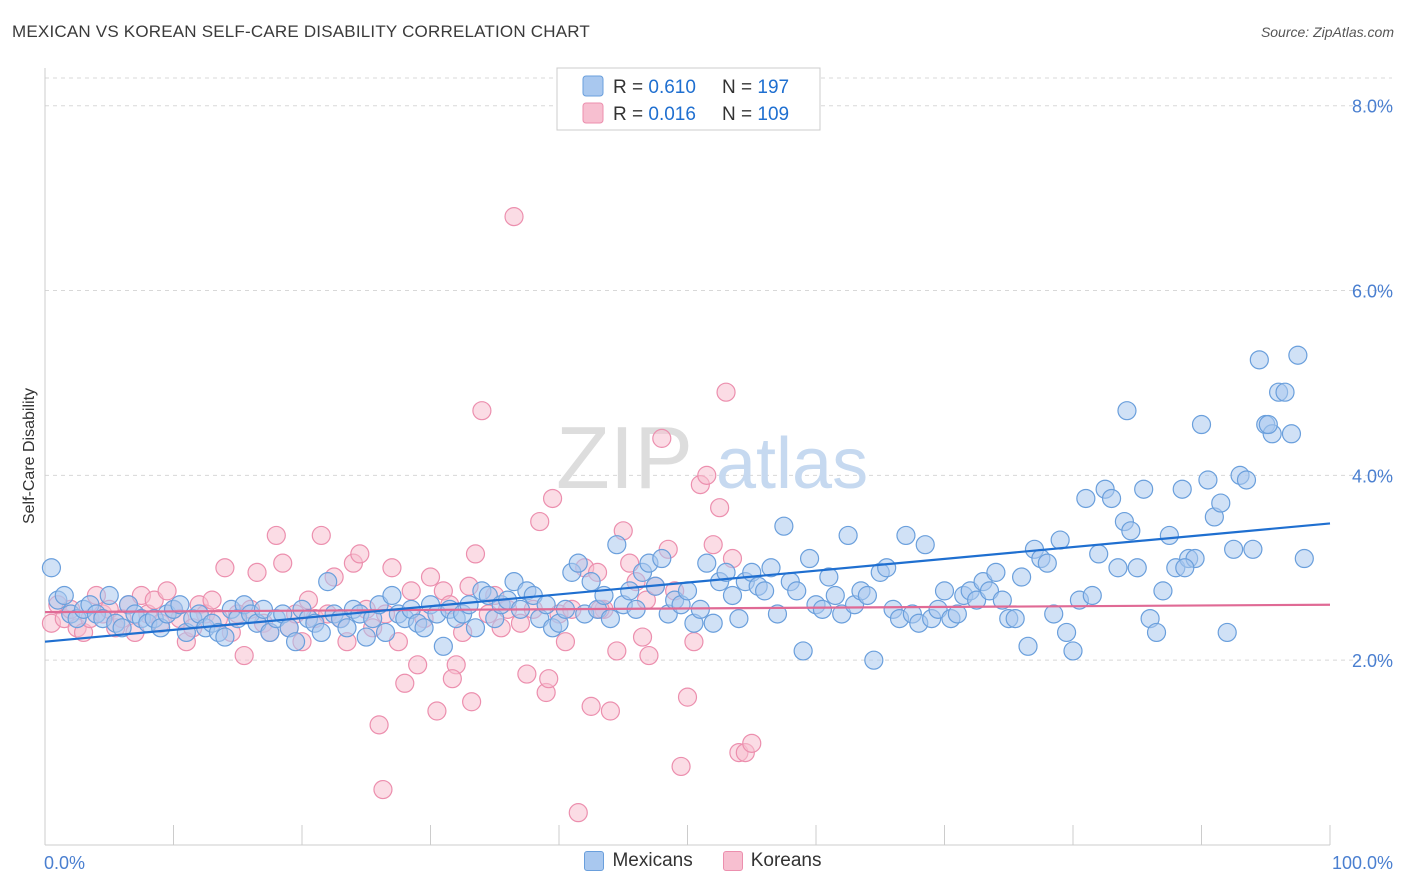 The width and height of the screenshot is (1406, 892). Describe the element at coordinates (739, 114) in the screenshot. I see `stats-legend-n-label-koreans: N =` at that location.